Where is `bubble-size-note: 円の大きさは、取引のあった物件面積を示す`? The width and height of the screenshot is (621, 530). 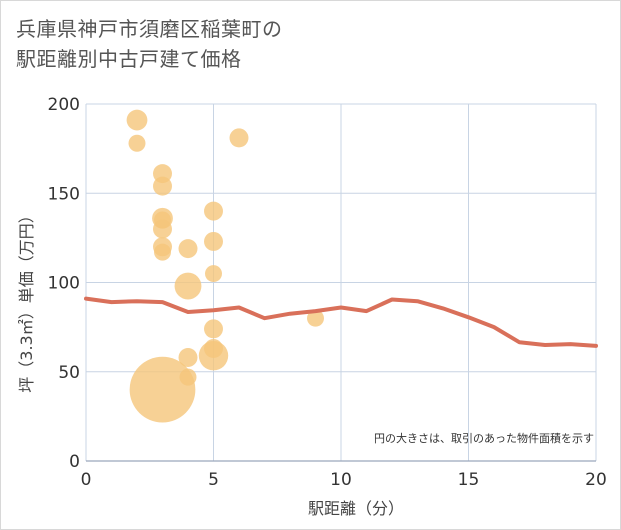 bubble-size-note: 円の大きさは、取引のあった物件面積を示す is located at coordinates (484, 438).